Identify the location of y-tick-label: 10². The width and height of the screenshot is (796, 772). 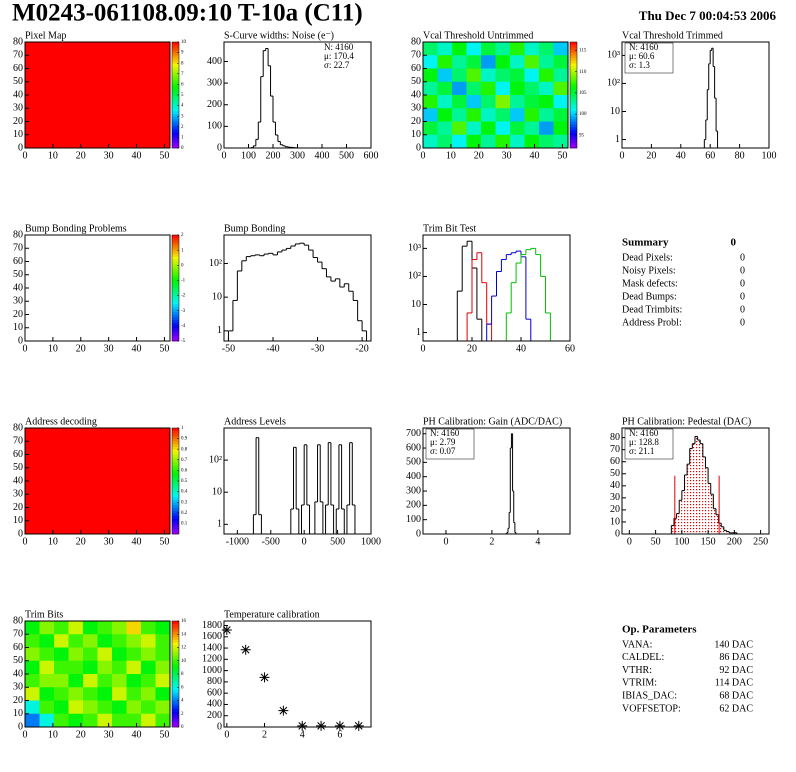
(414, 276).